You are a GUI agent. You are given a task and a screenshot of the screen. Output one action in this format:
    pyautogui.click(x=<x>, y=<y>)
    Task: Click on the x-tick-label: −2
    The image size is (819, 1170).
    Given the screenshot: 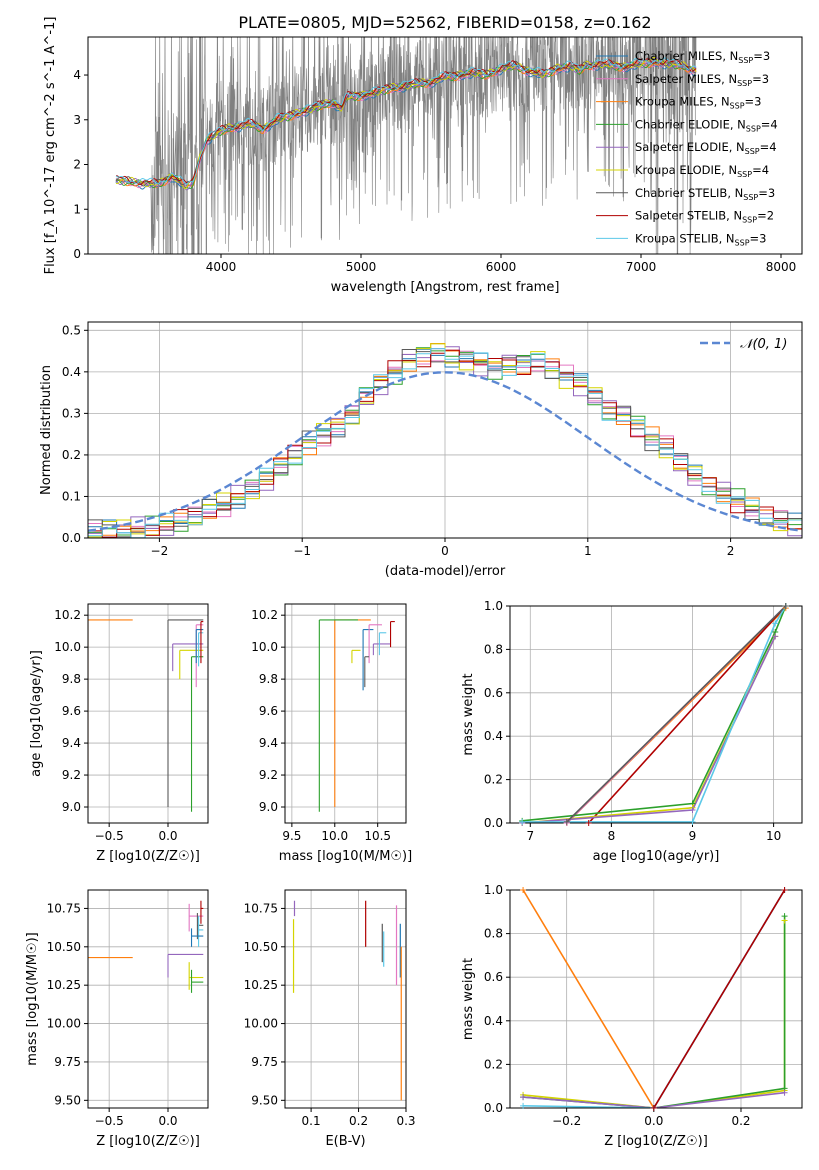 What is the action you would take?
    pyautogui.click(x=160, y=551)
    